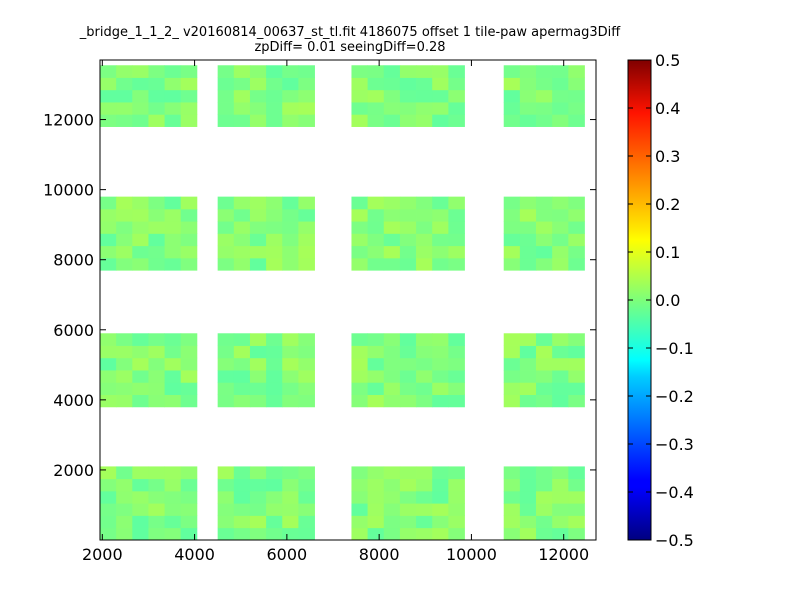 The width and height of the screenshot is (800, 600). What do you see at coordinates (471, 554) in the screenshot?
I see `x-tick-label: 10000` at bounding box center [471, 554].